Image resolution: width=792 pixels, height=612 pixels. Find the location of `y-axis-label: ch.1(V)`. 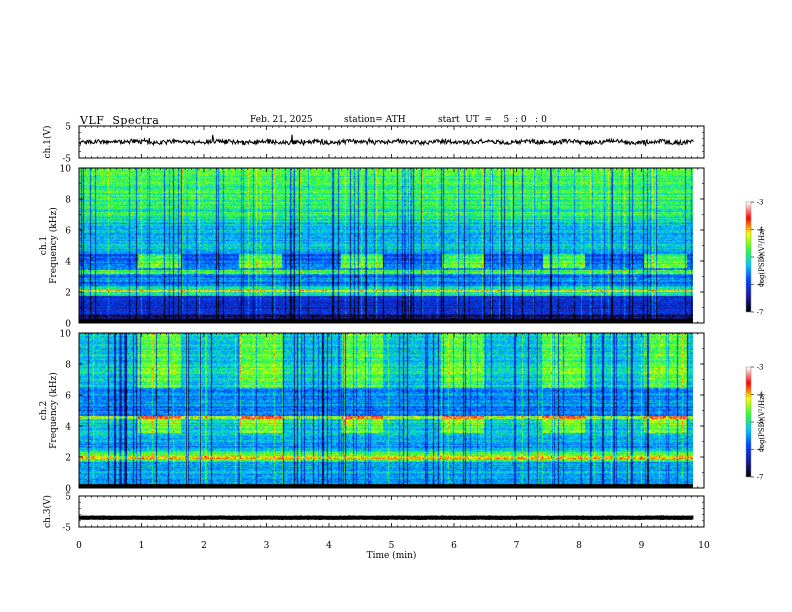

y-axis-label: ch.1(V) is located at coordinates (47, 142).